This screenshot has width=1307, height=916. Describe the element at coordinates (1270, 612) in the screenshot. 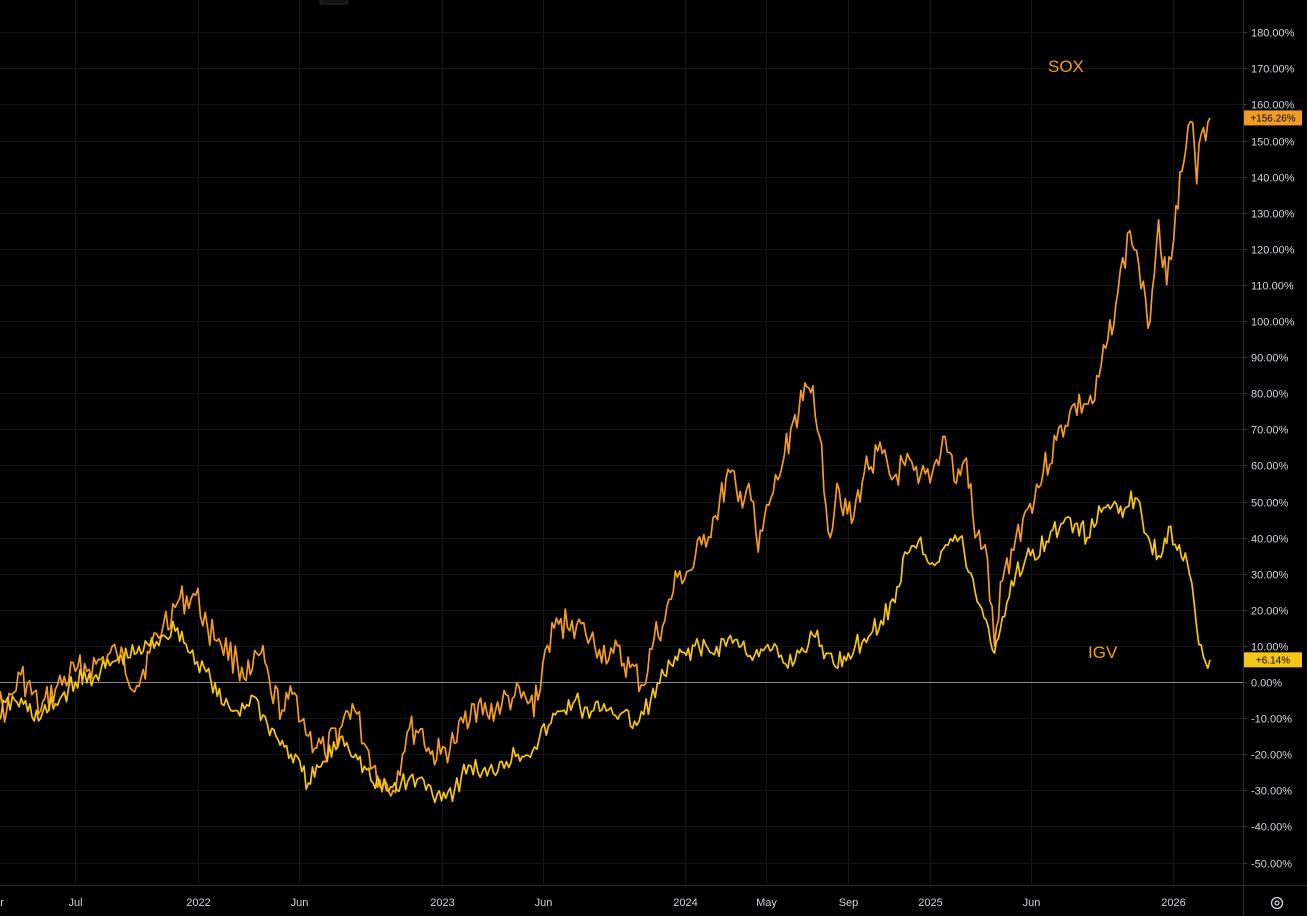

I see `y-tick-label: 20.00%` at that location.